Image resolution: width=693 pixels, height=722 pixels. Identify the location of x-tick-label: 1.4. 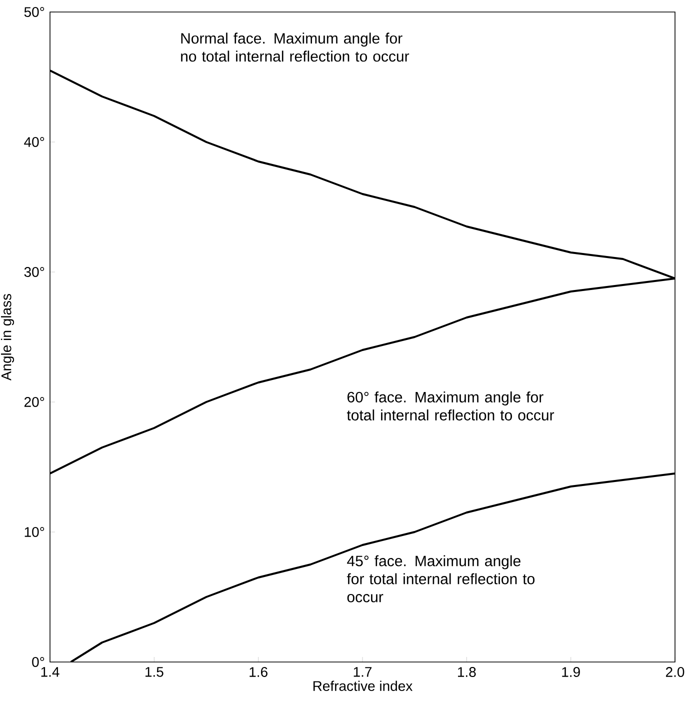
(50, 672).